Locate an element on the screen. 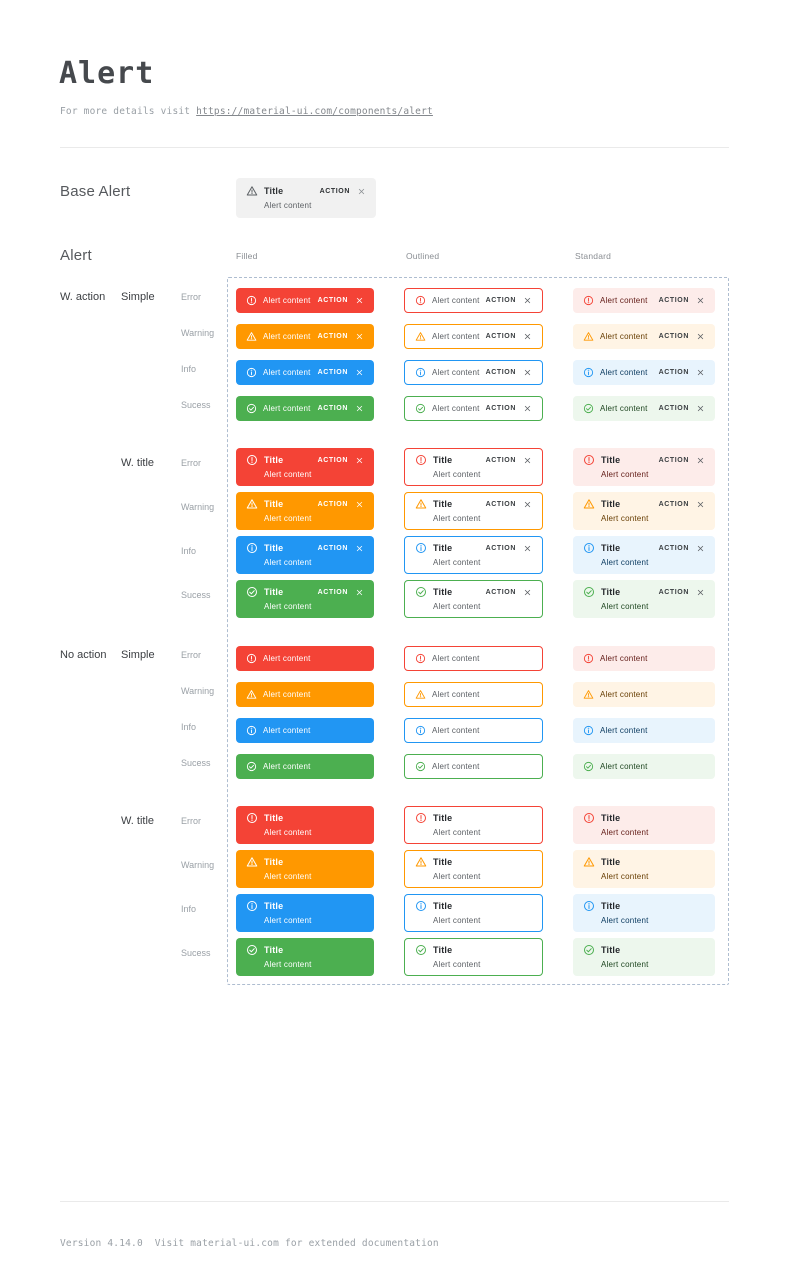 Image resolution: width=789 pixels, height=1283 pixels. standard-success-alert: Alert content is located at coordinates (644, 766).